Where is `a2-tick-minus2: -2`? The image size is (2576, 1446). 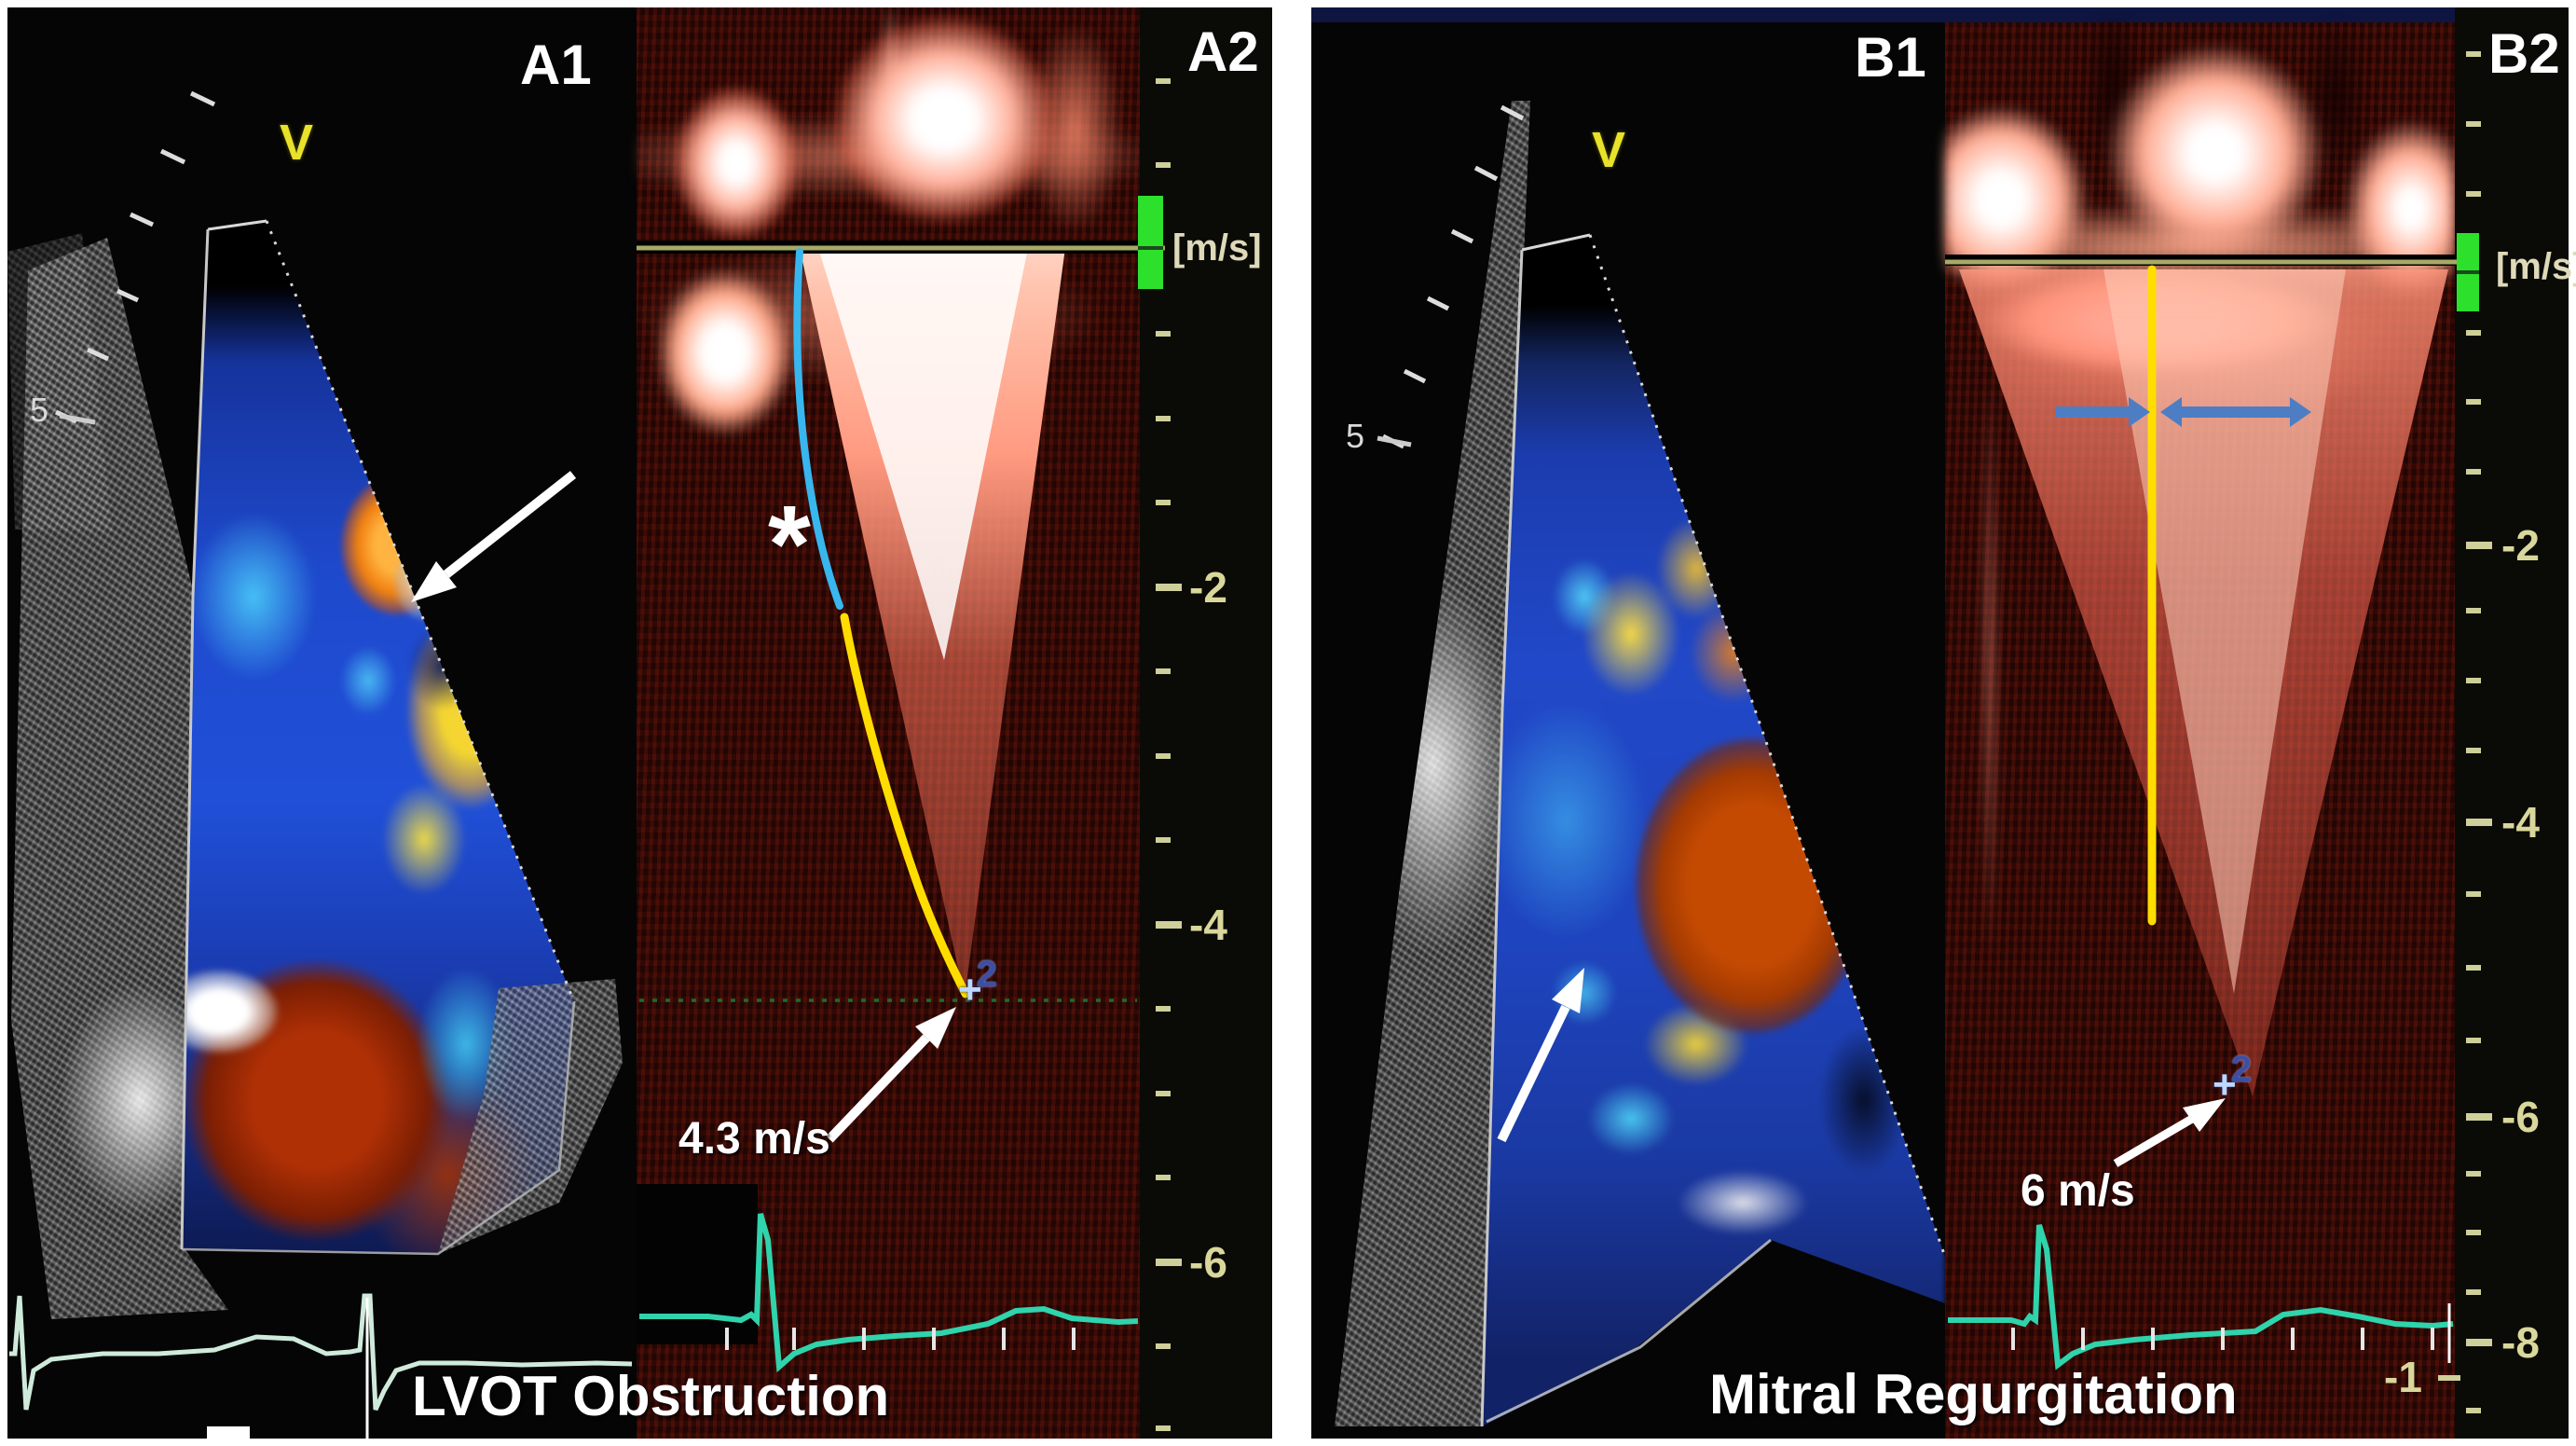
a2-tick-minus2: -2 is located at coordinates (1208, 587).